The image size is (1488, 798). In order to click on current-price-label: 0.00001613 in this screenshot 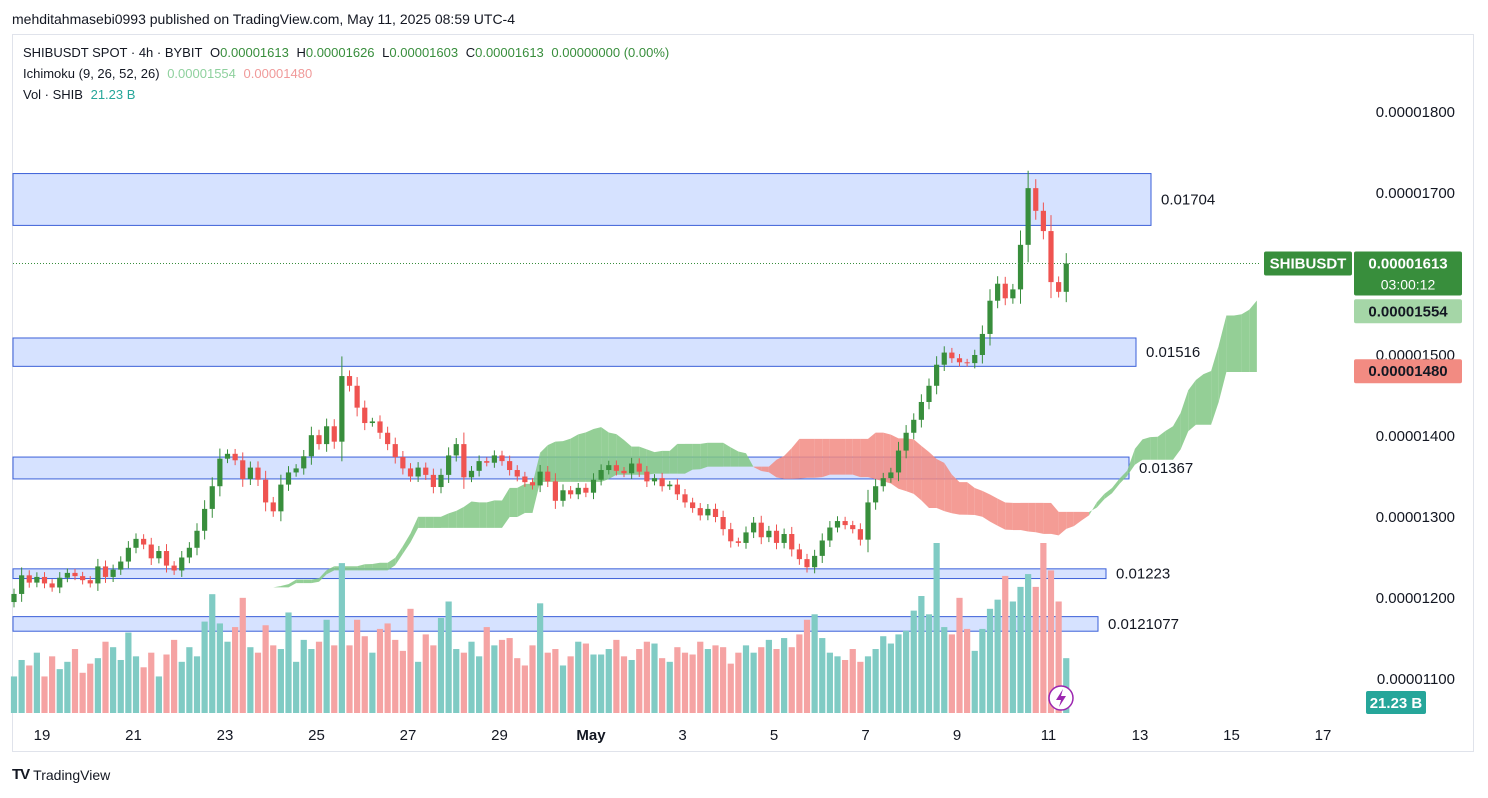, I will do `click(1407, 263)`.